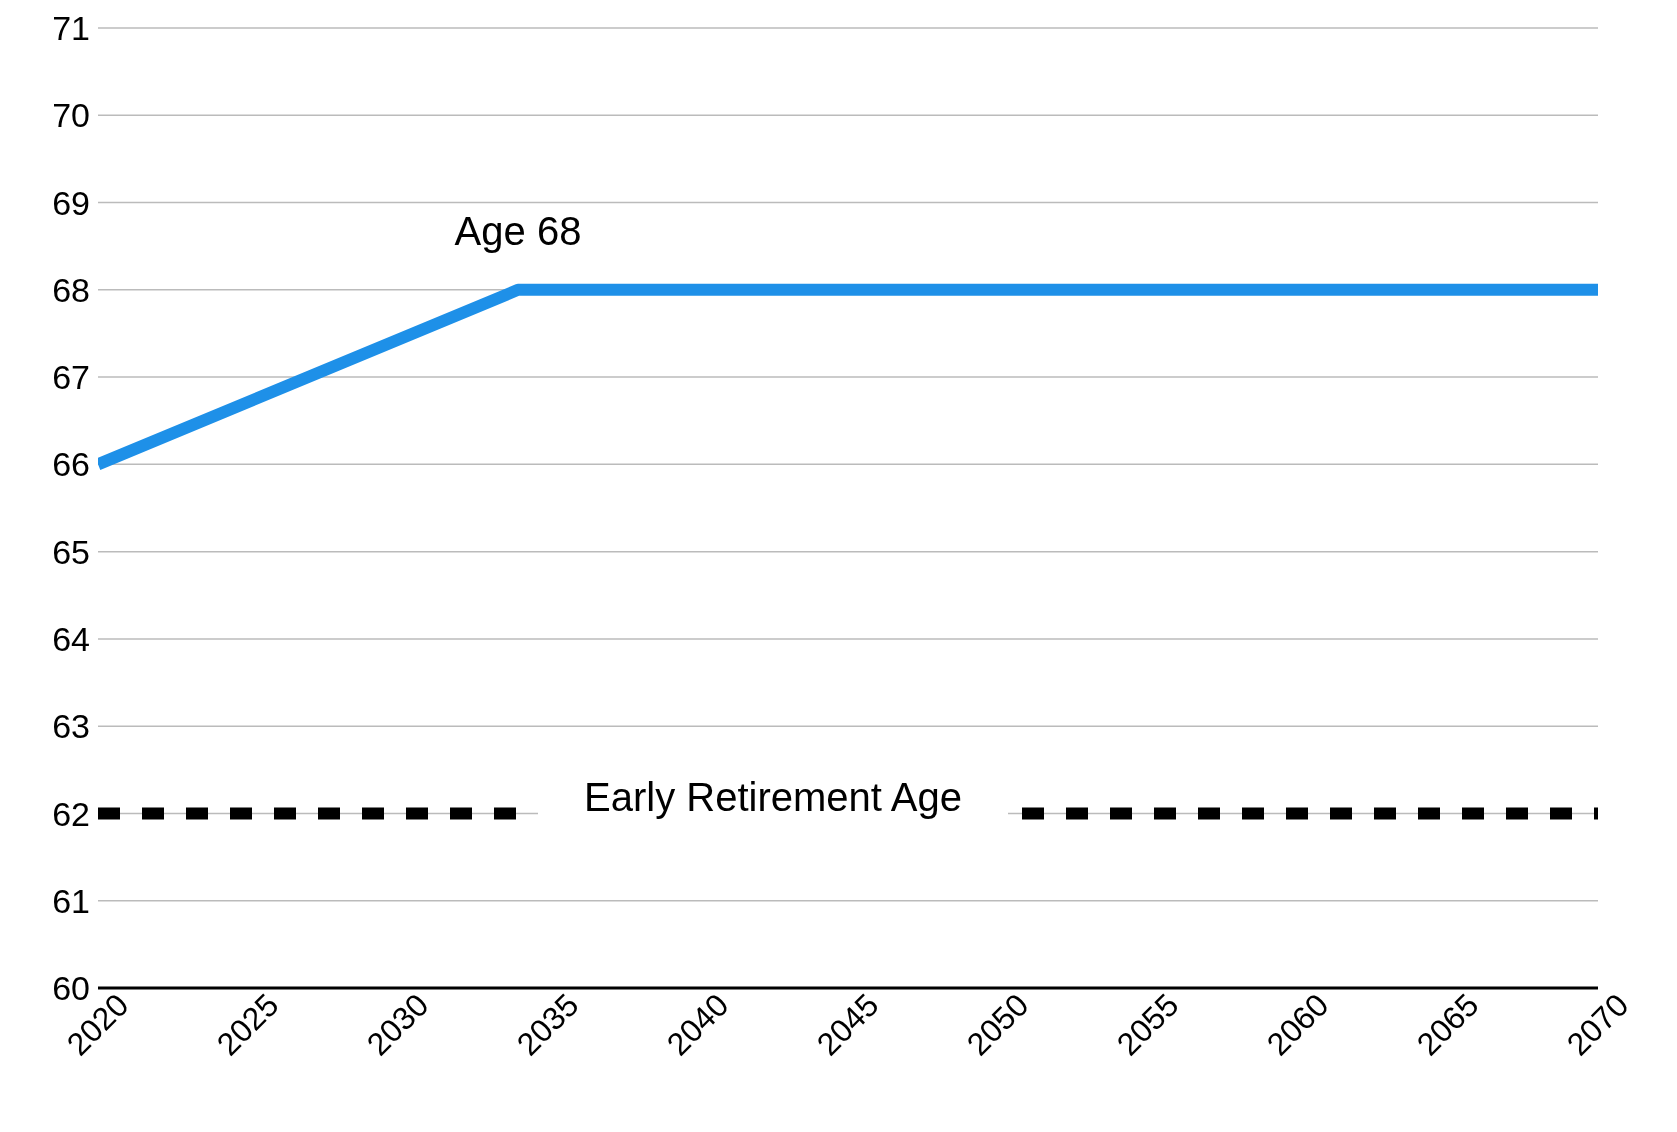 The width and height of the screenshot is (1677, 1132). What do you see at coordinates (71, 638) in the screenshot?
I see `y-tick-label: 64` at bounding box center [71, 638].